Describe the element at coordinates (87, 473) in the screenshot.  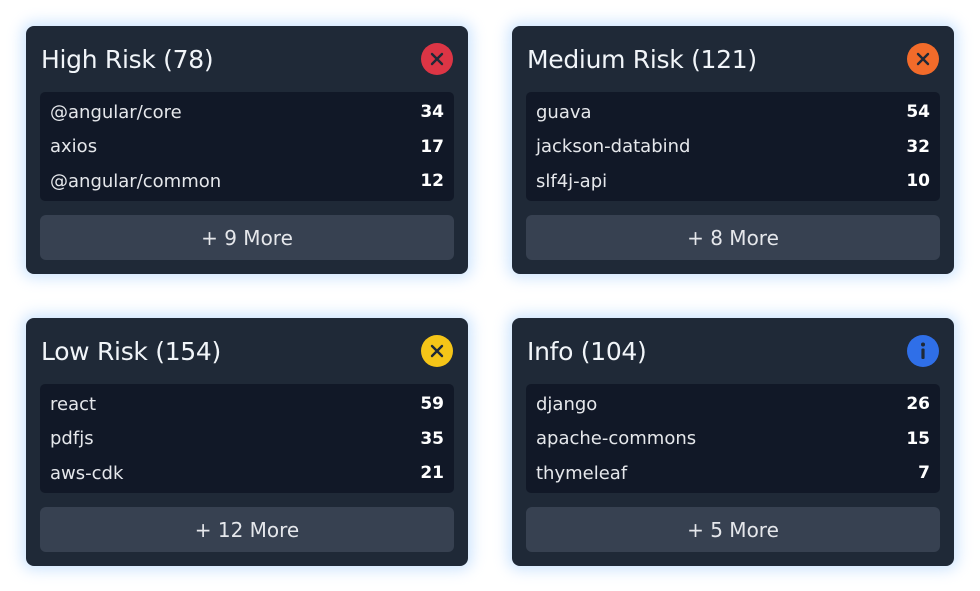
I see `package-name: aws-cdk` at that location.